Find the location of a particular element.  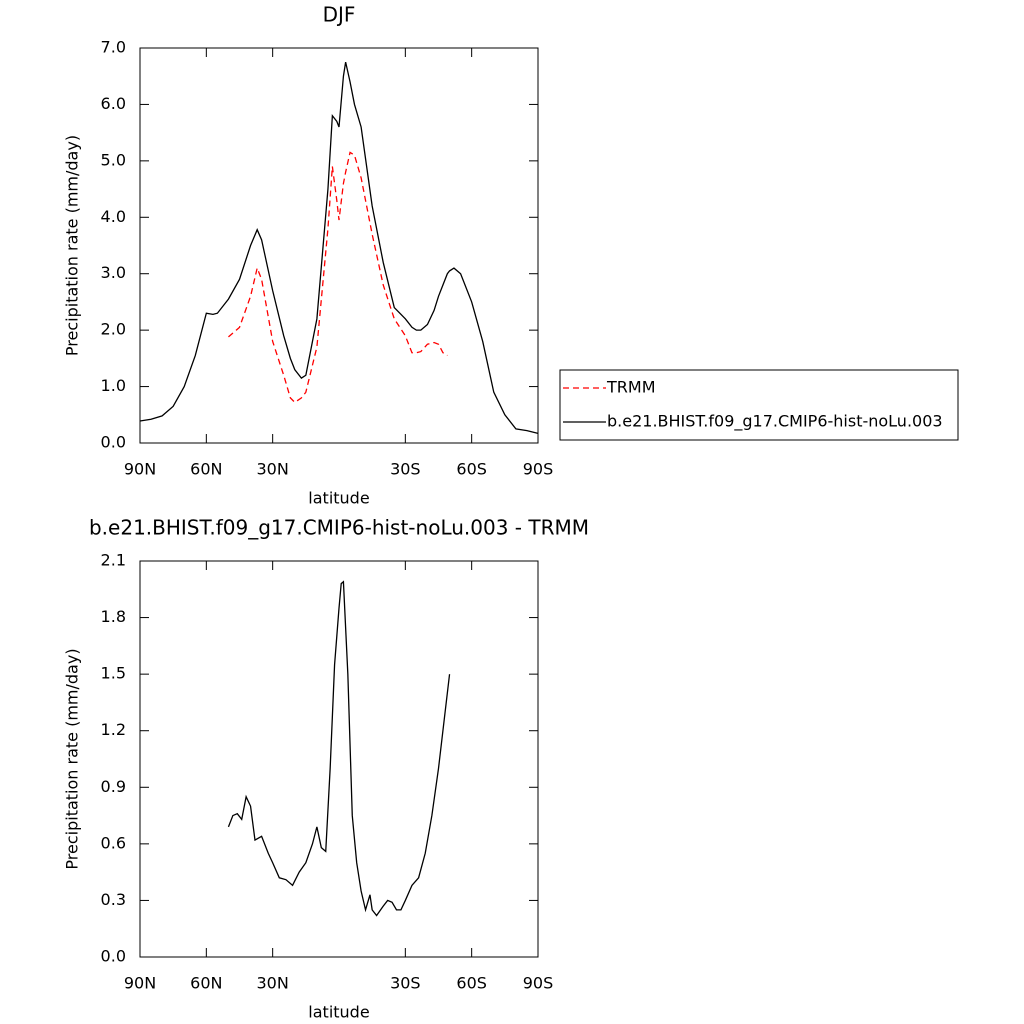

y-tick-label: 3.0 is located at coordinates (113, 272).